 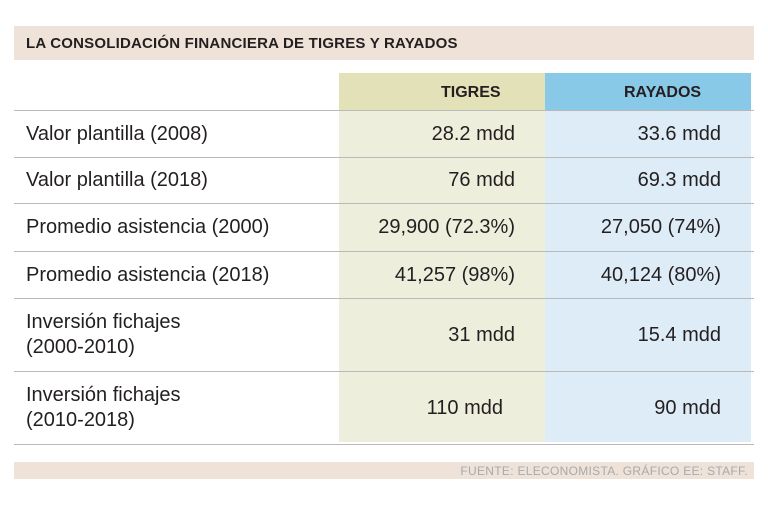 I want to click on header-empty-cell, so click(x=176, y=91).